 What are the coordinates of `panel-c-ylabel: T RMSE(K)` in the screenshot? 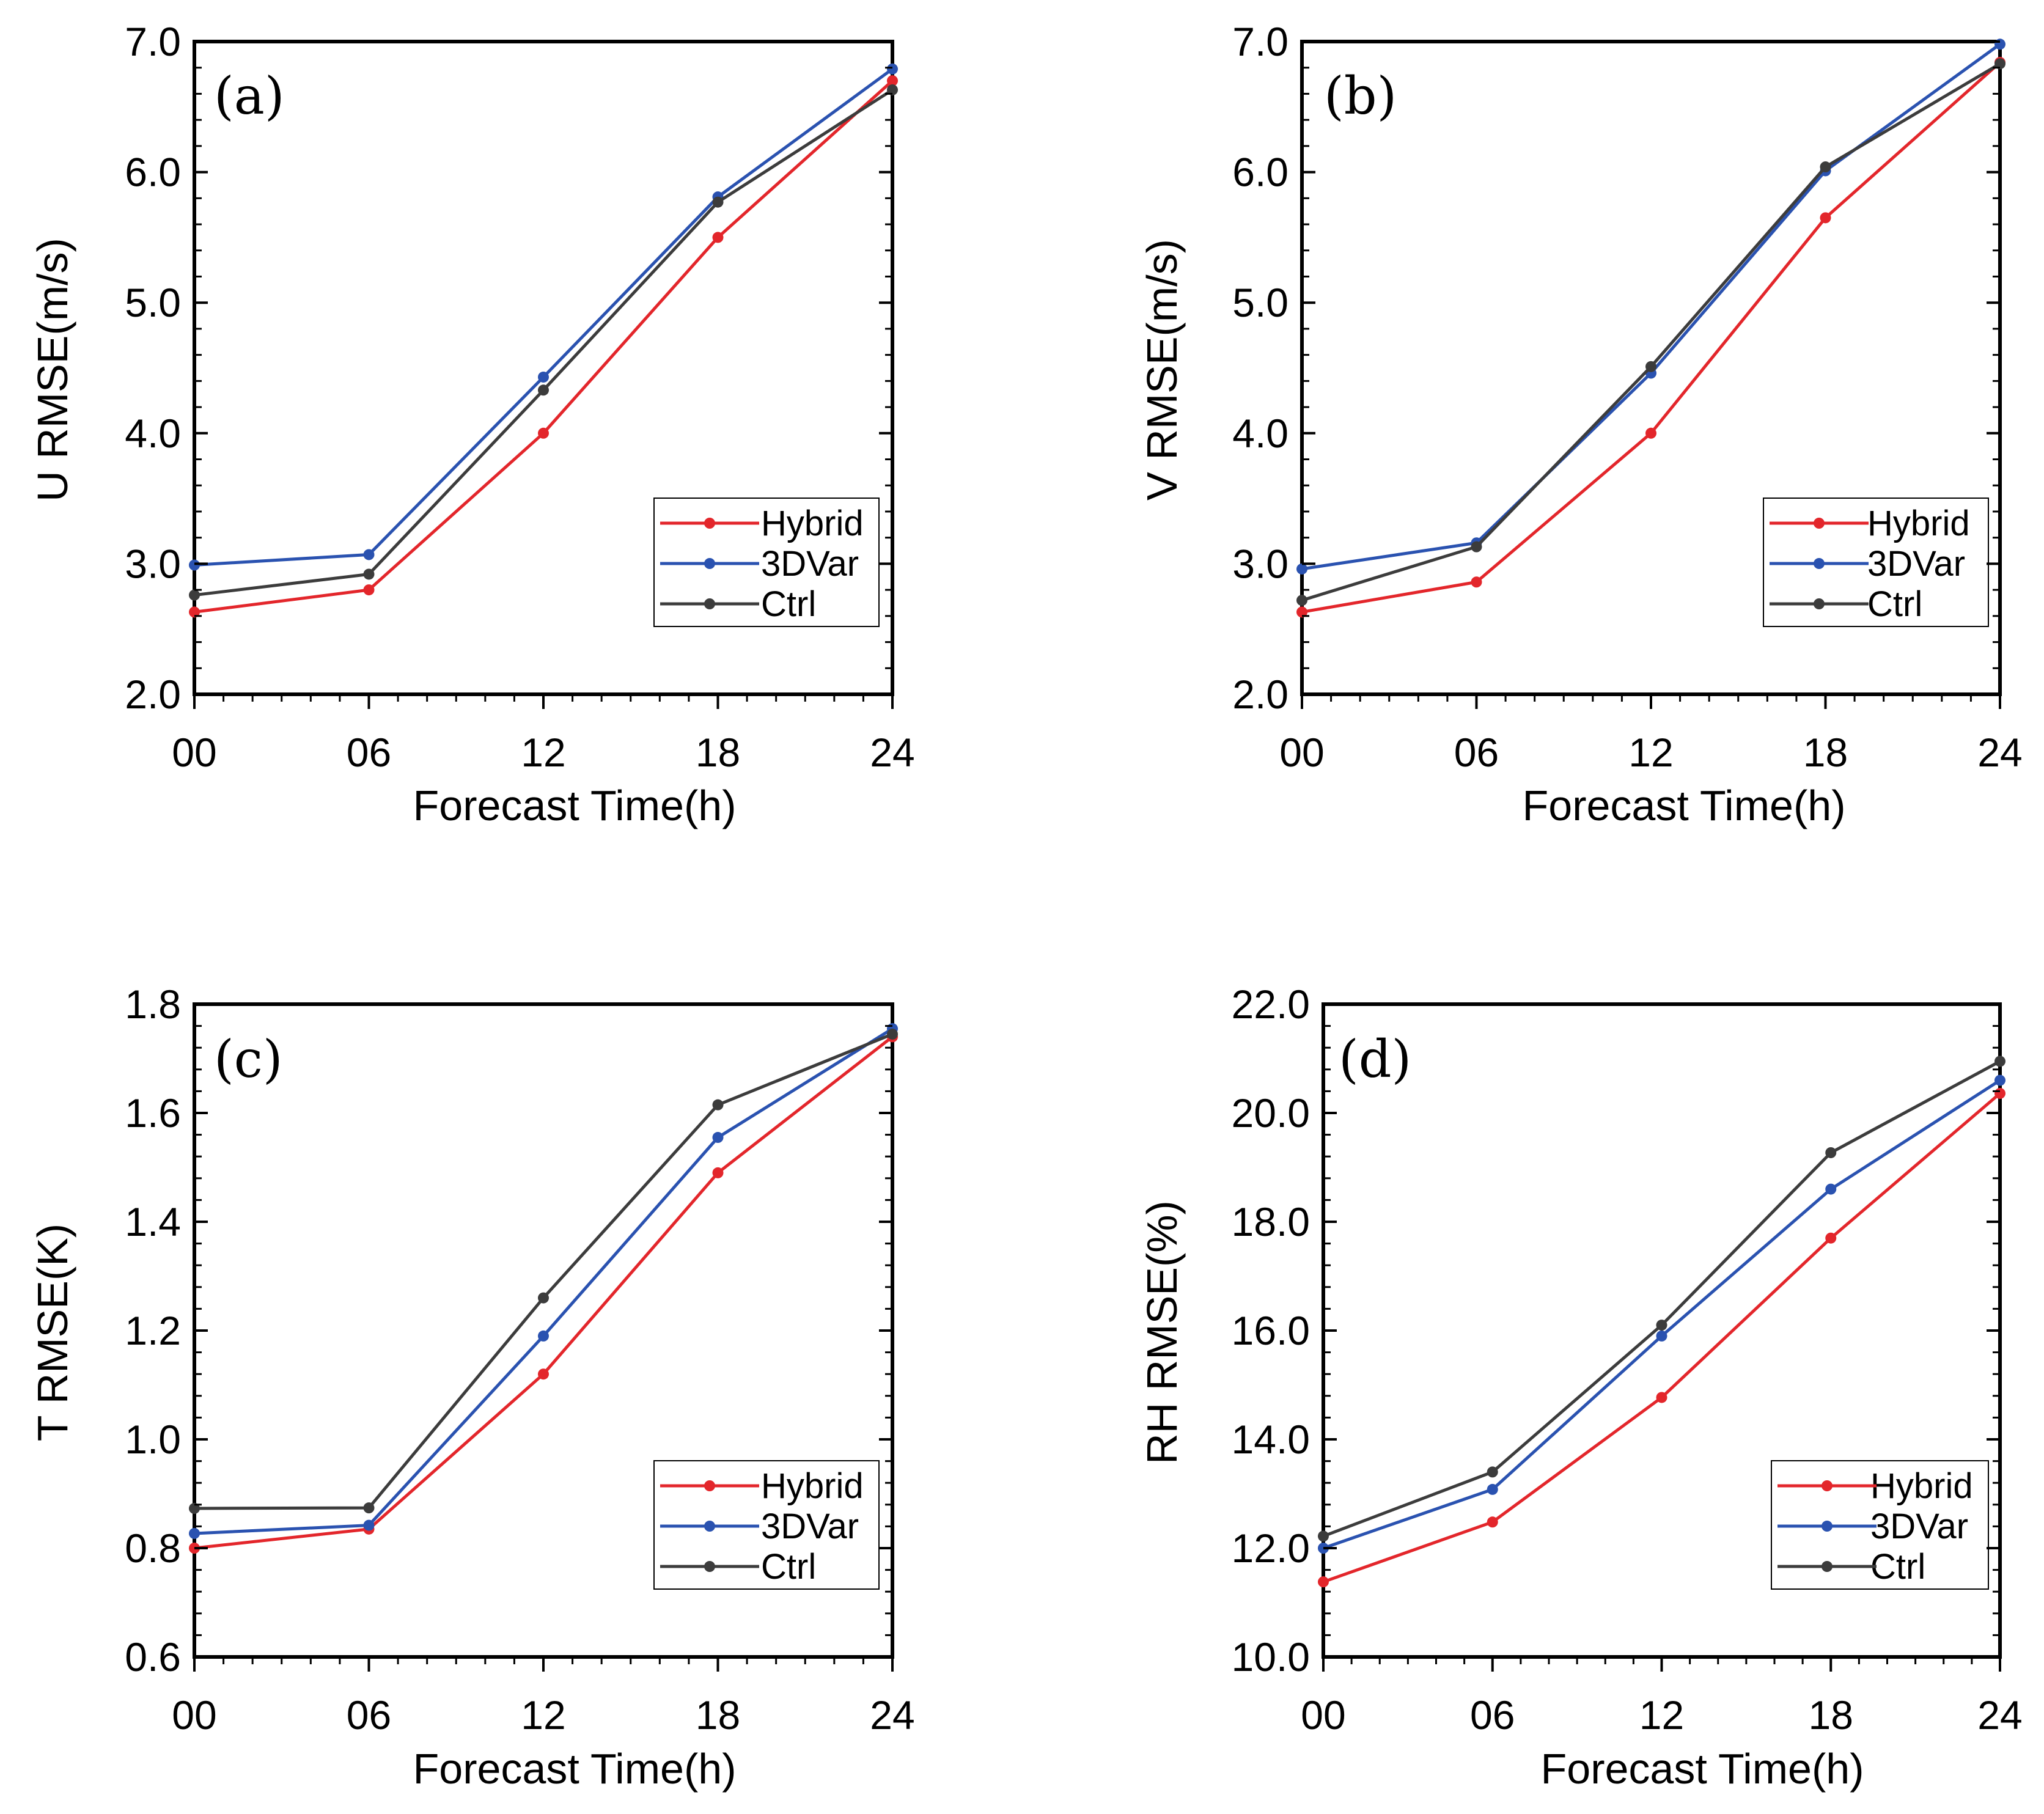 It's located at (52, 1333).